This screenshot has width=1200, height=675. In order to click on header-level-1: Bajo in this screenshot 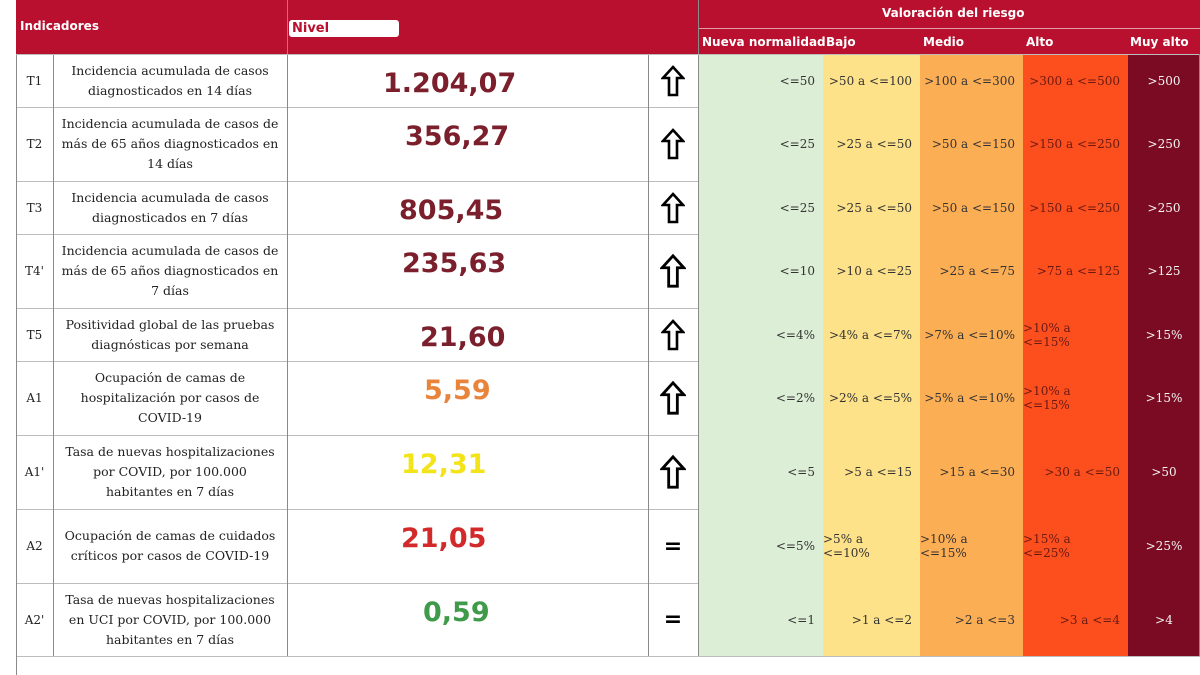, I will do `click(841, 42)`.